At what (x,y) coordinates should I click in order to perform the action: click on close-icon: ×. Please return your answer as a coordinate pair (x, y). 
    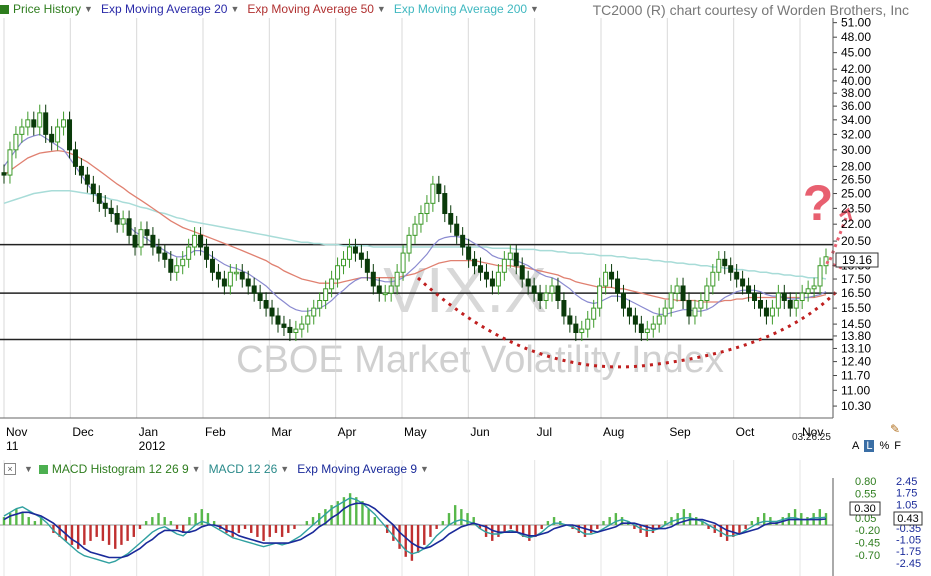
    Looking at the image, I should click on (10, 469).